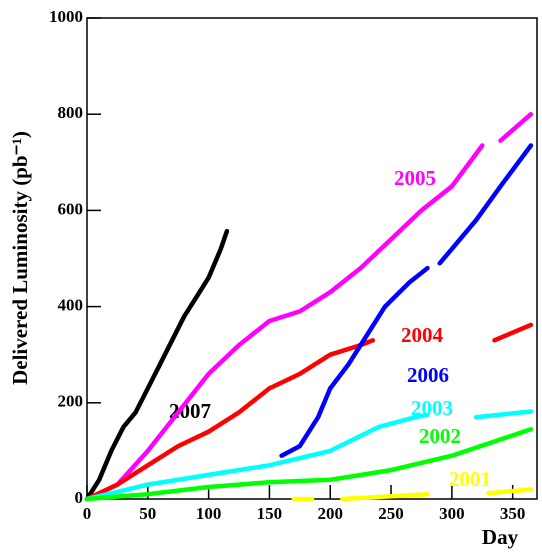  Describe the element at coordinates (71, 305) in the screenshot. I see `y-tick-label: 400` at that location.